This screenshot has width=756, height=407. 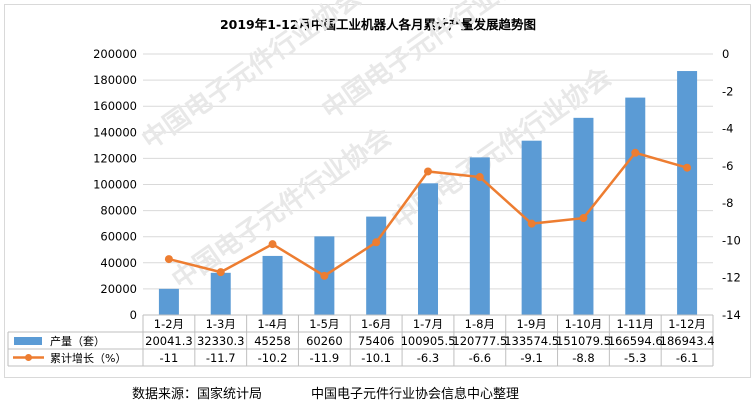 I want to click on chart-title: 2019年1-12月中国工业机器人各月累计产量发展趋势图, so click(x=378, y=24).